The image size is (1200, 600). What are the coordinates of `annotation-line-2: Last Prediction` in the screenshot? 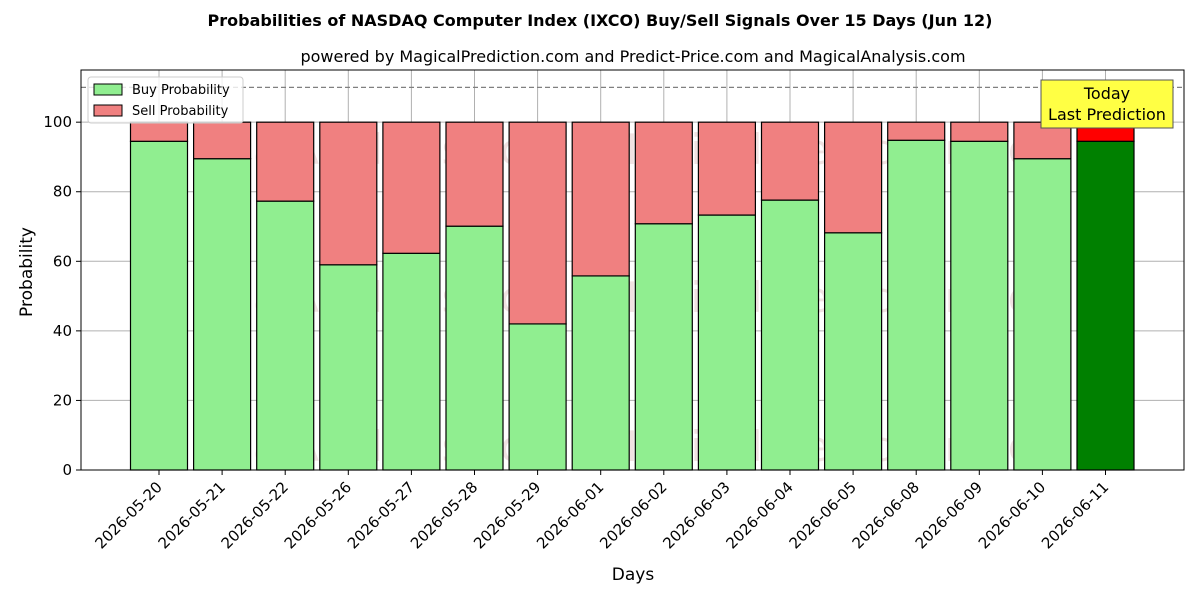 It's located at (1107, 114).